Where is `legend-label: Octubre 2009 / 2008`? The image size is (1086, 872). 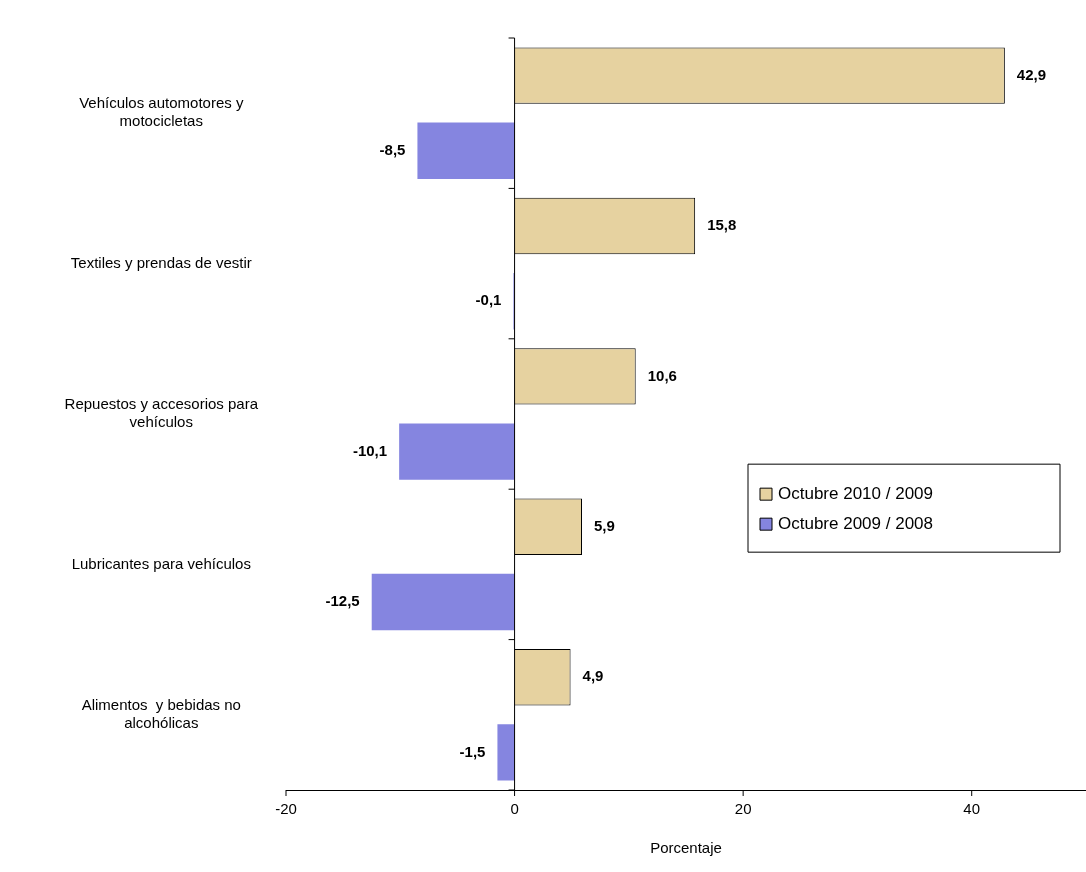
legend-label: Octubre 2009 / 2008 is located at coordinates (856, 523).